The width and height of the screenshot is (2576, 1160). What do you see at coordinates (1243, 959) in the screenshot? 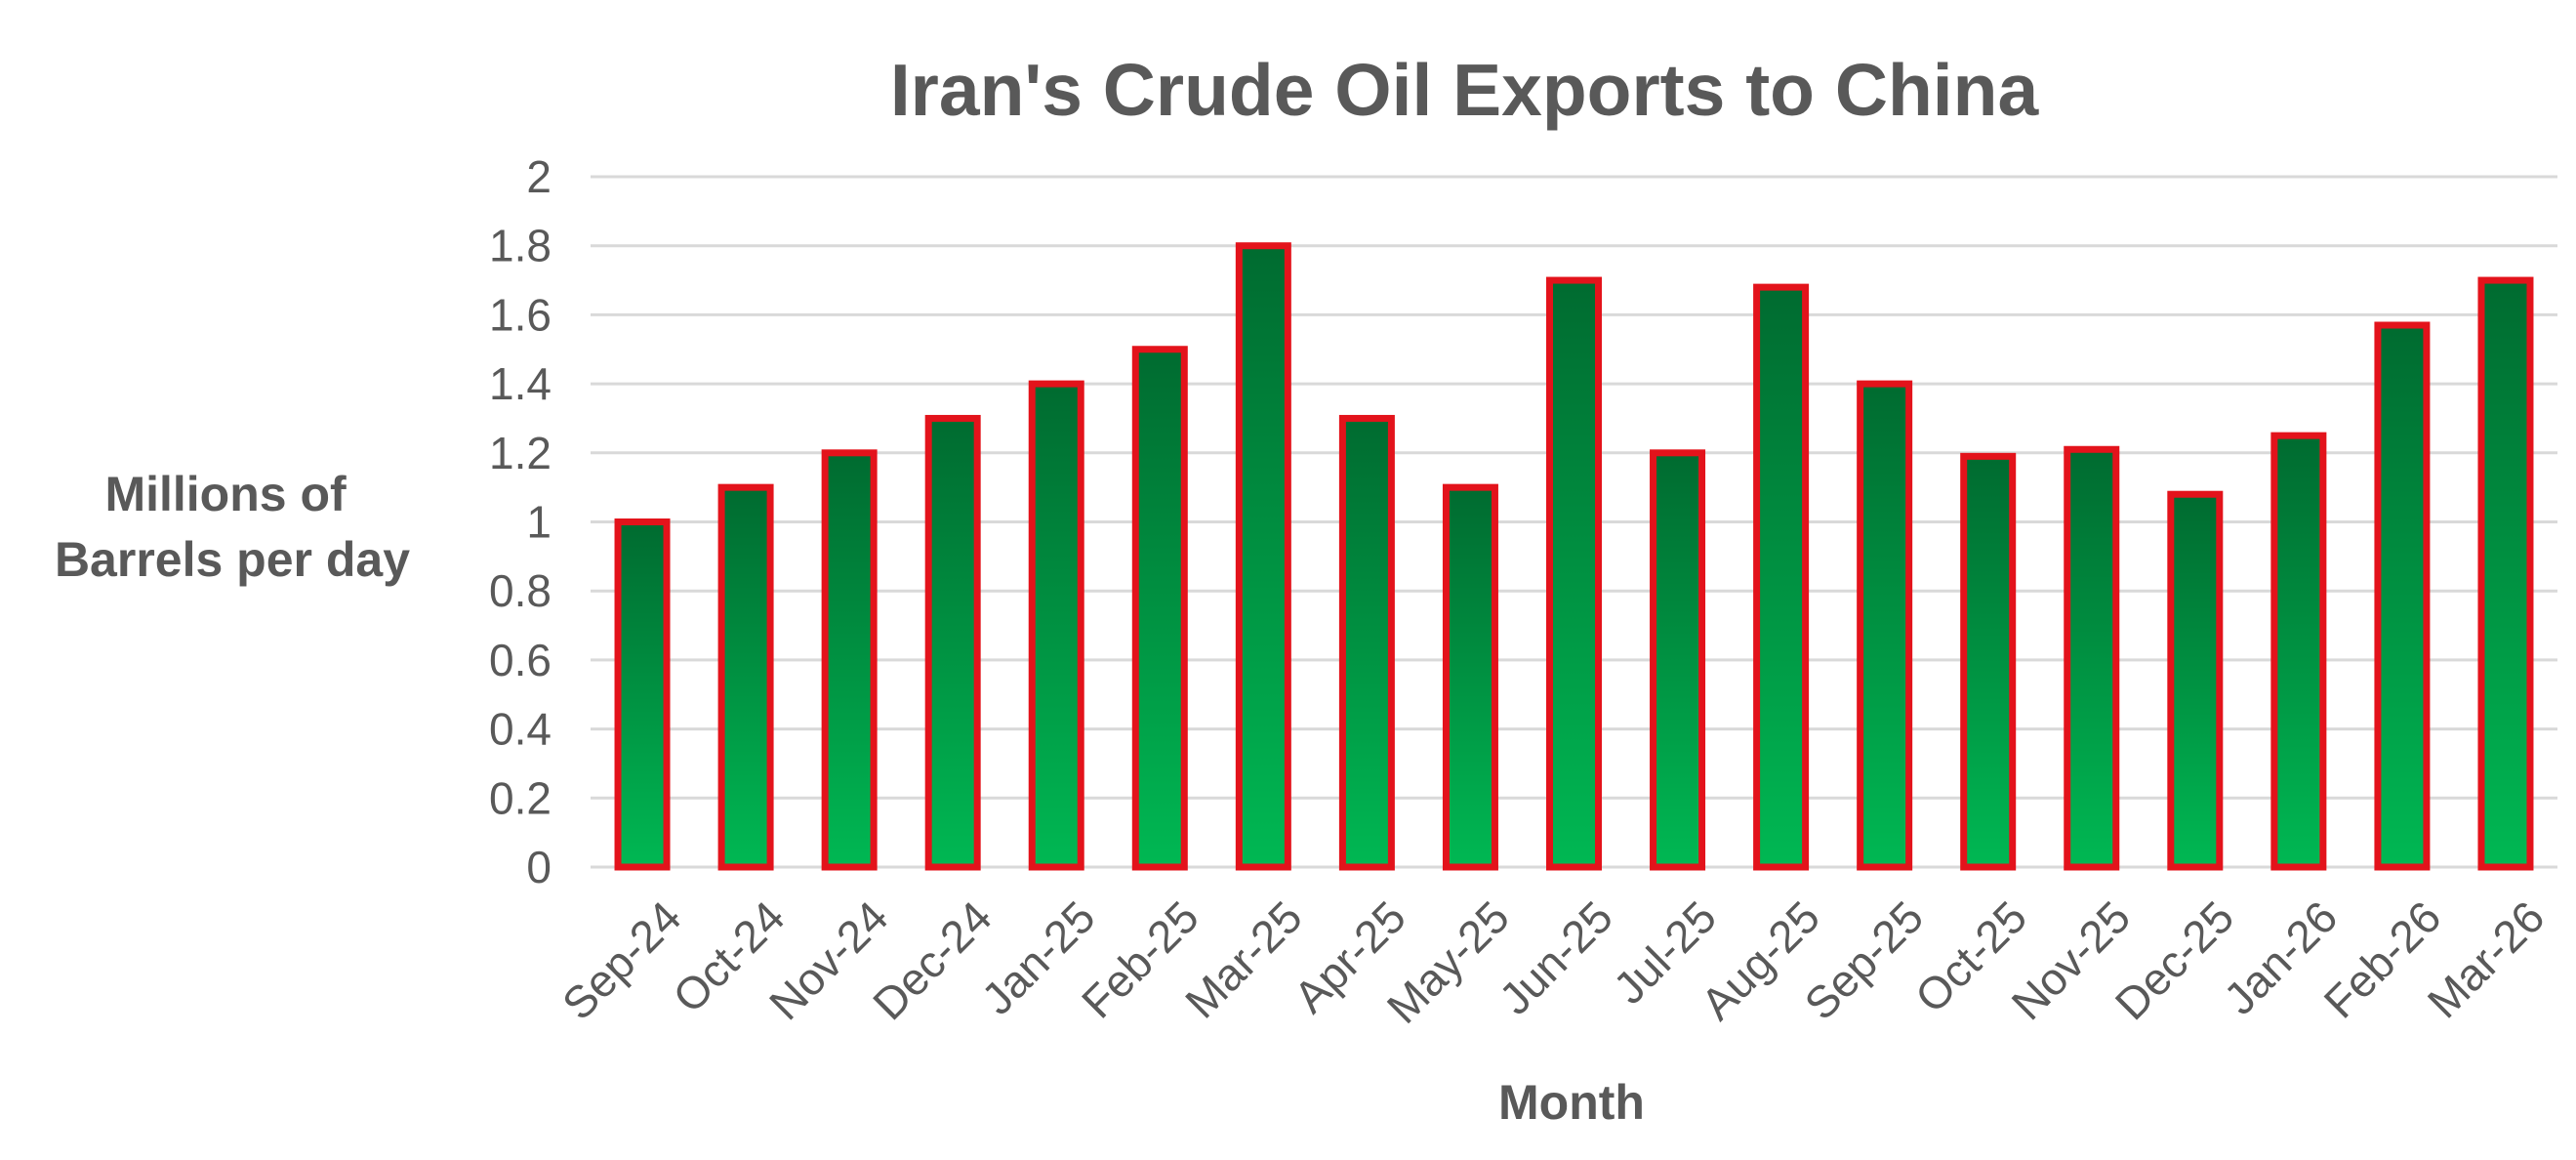
I see `x-tick-label: Mar-25` at bounding box center [1243, 959].